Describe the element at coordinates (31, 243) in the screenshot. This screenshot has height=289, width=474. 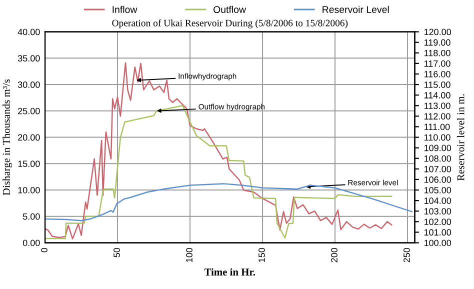
I see `y-tick-label: 0.00` at that location.